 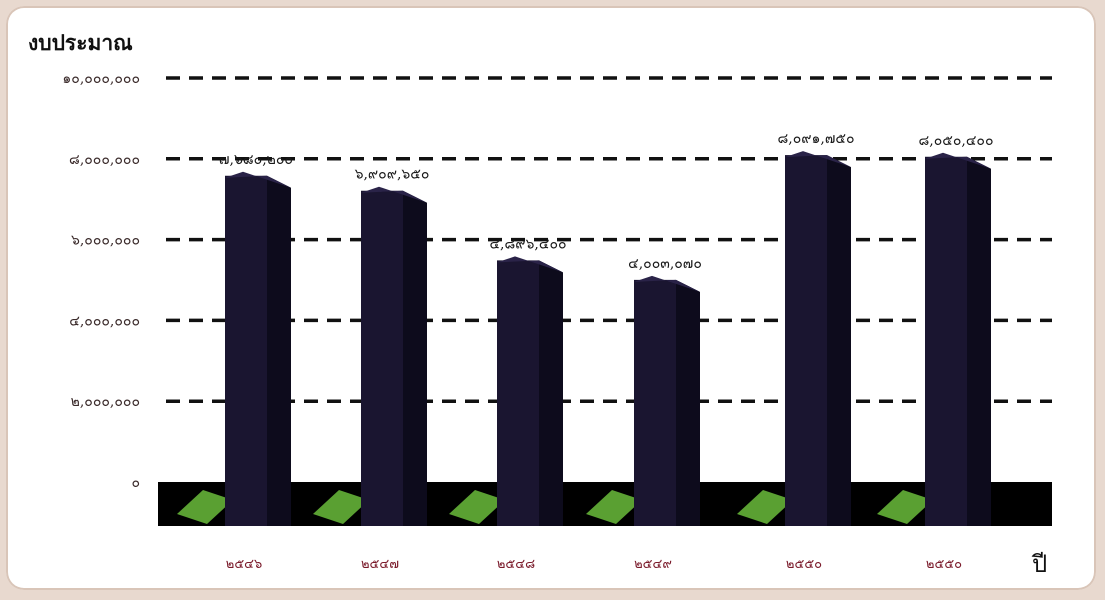 What do you see at coordinates (594, 564) in the screenshot?
I see `x-tick-labels: ๒๕๔๖ ๒๕๔๗ ๒๕๔๘ ๒๕๔๙ ๒๕๕๐ ๒๕๕๐` at bounding box center [594, 564].